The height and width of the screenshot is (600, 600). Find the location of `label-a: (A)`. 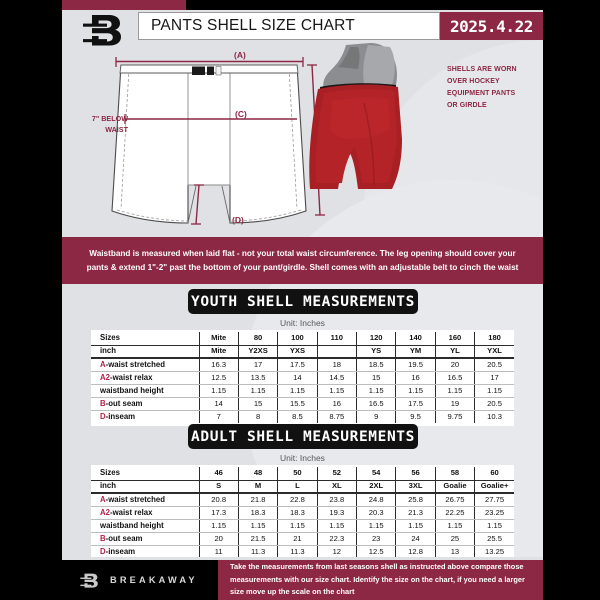

label-a: (A) is located at coordinates (240, 55).